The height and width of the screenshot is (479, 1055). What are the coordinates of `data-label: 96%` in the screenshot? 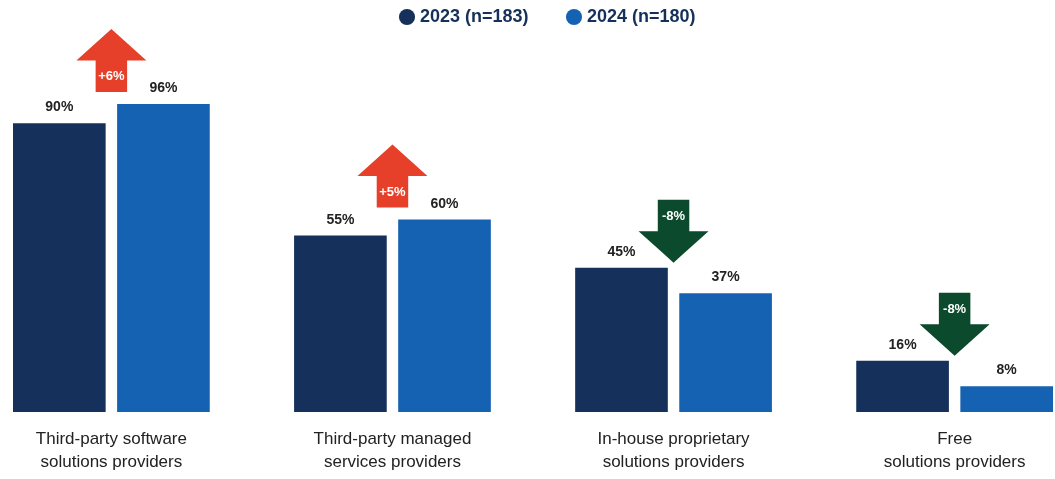 It's located at (163, 87).